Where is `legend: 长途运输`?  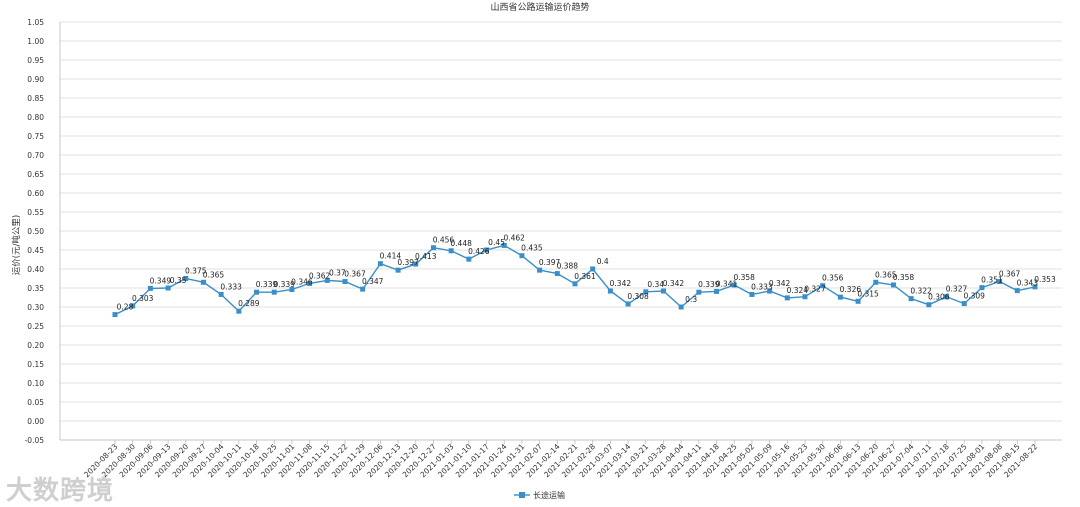
legend: 长途运输 is located at coordinates (539, 495).